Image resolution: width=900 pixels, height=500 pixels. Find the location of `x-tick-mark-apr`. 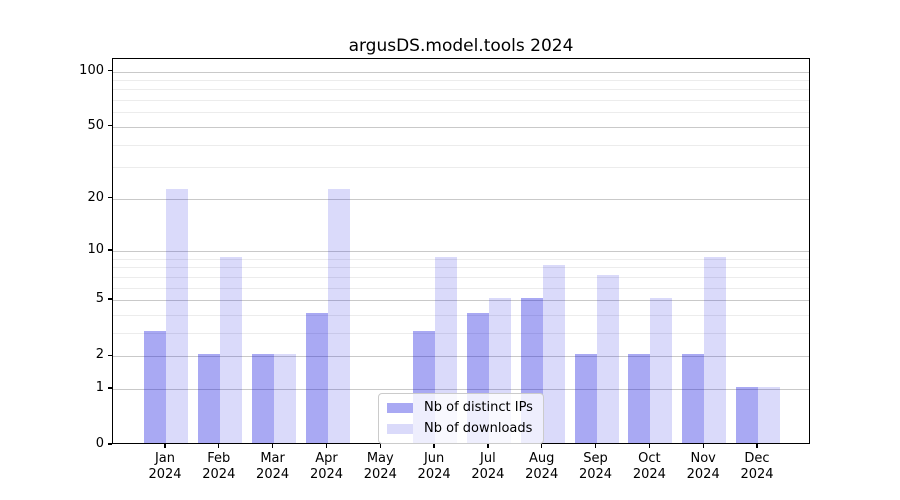

x-tick-mark-apr is located at coordinates (326, 446).